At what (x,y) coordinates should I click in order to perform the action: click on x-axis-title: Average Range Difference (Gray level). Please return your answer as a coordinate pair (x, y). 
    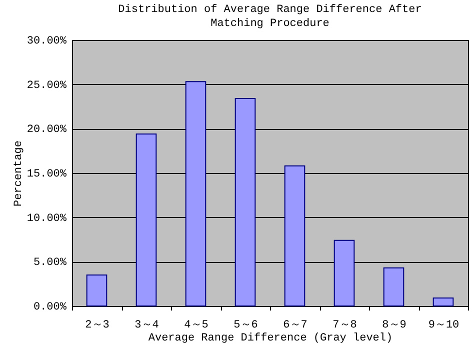
    Looking at the image, I should click on (270, 338).